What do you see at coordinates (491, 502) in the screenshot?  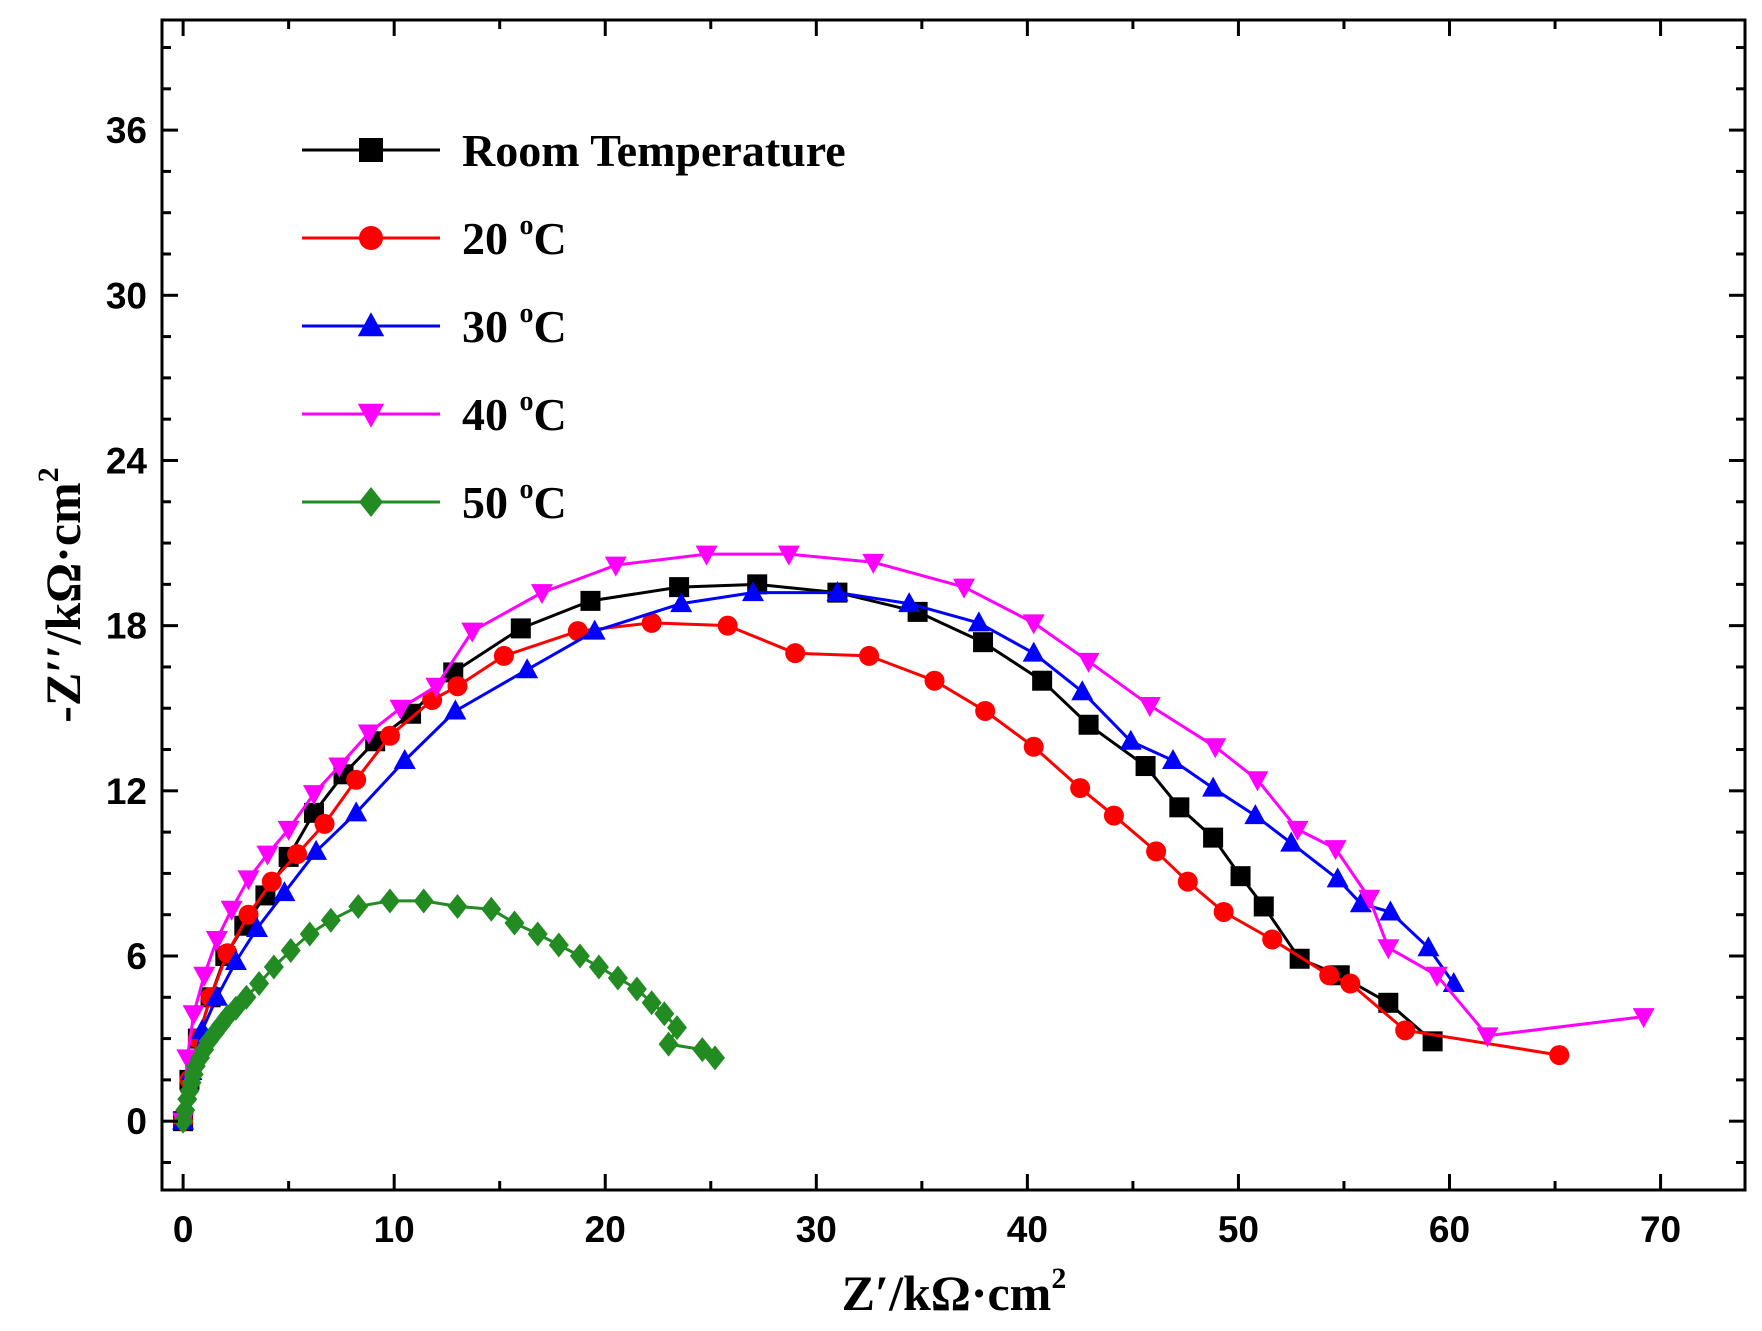 I see `legend-label-main: 50` at bounding box center [491, 502].